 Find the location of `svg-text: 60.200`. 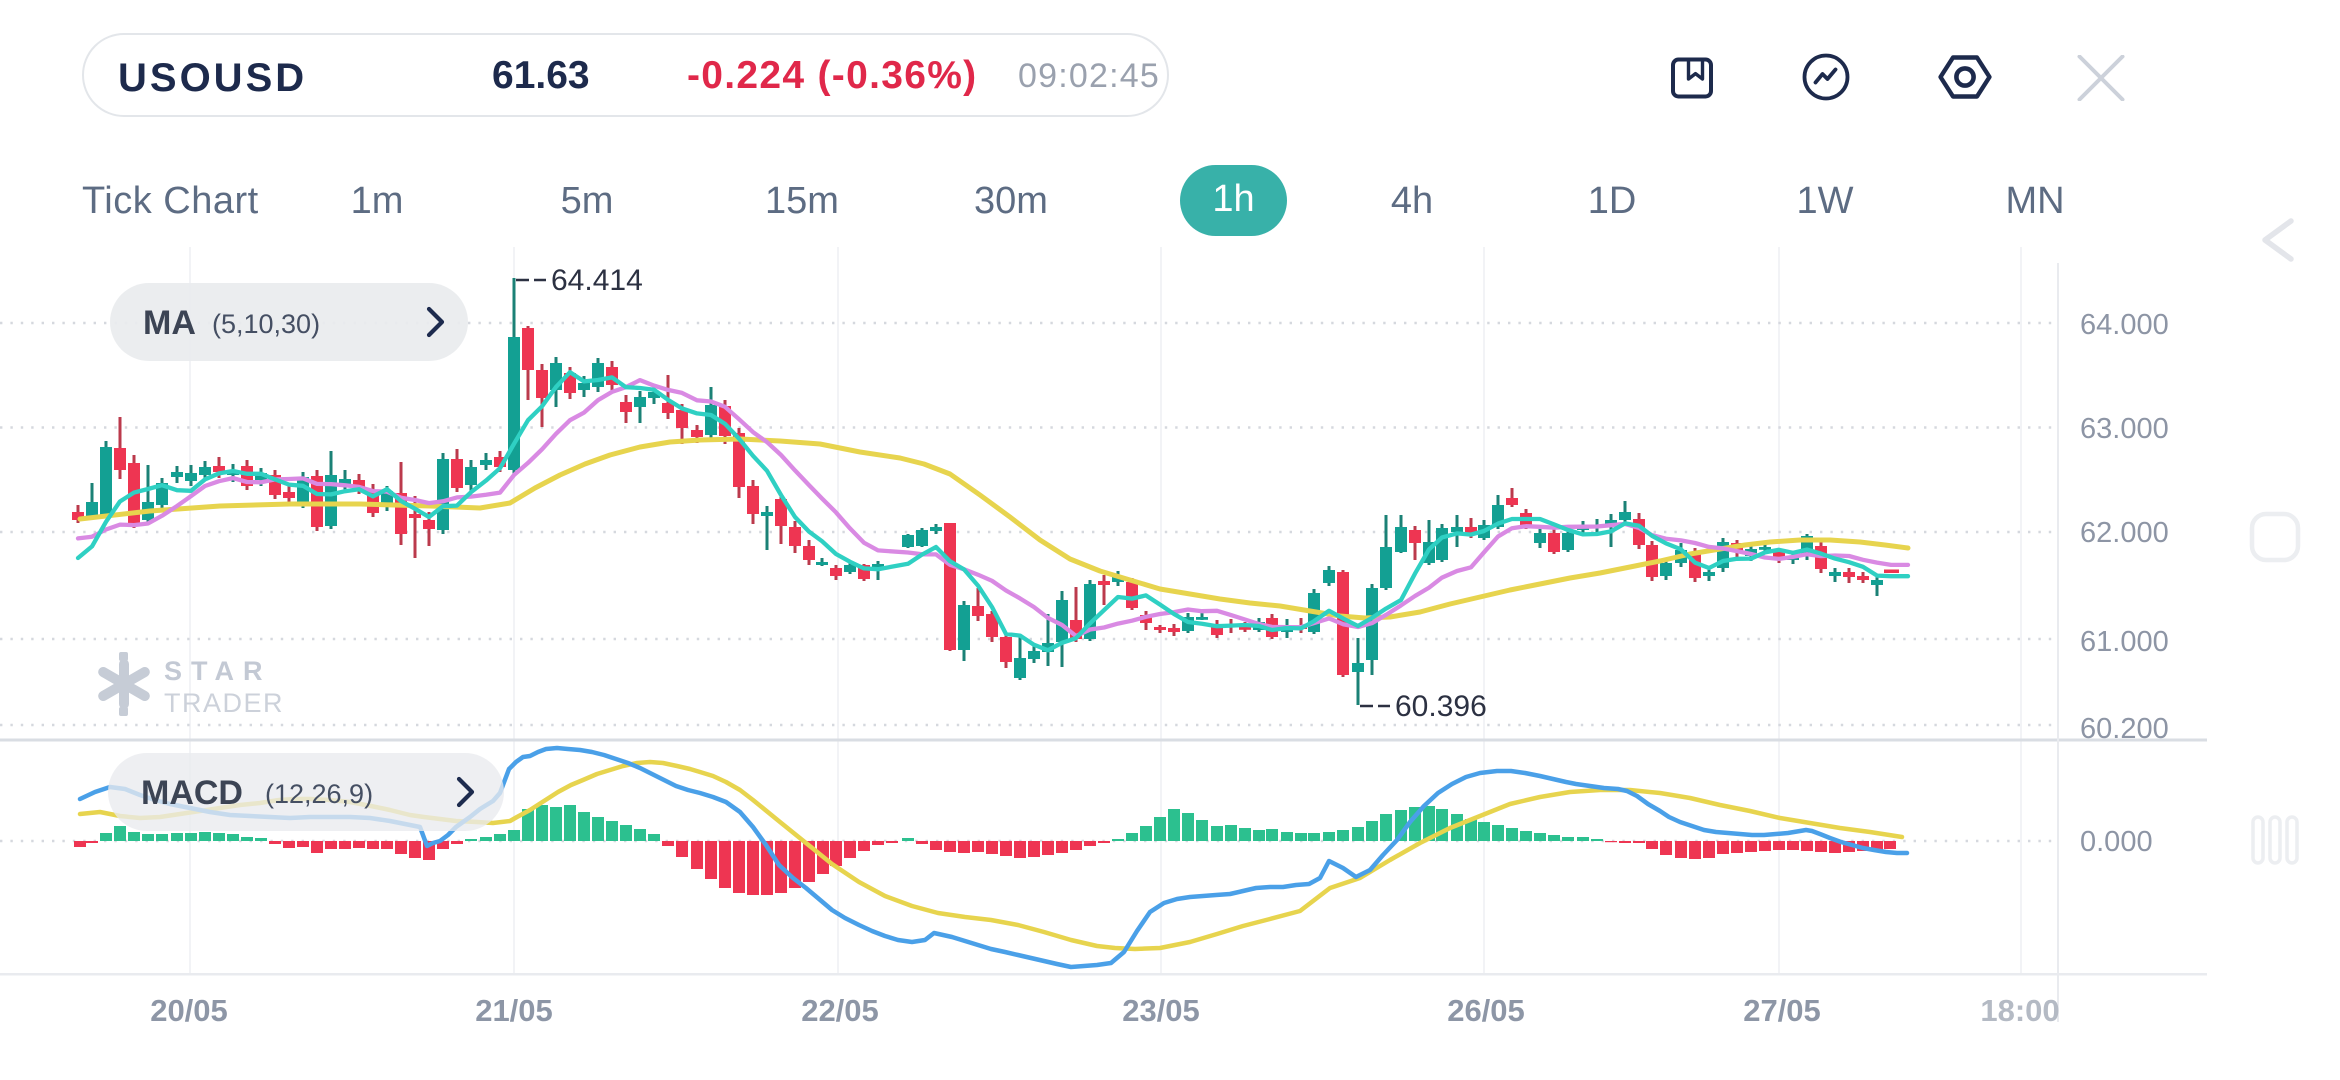

svg-text: 60.200 is located at coordinates (2124, 729).